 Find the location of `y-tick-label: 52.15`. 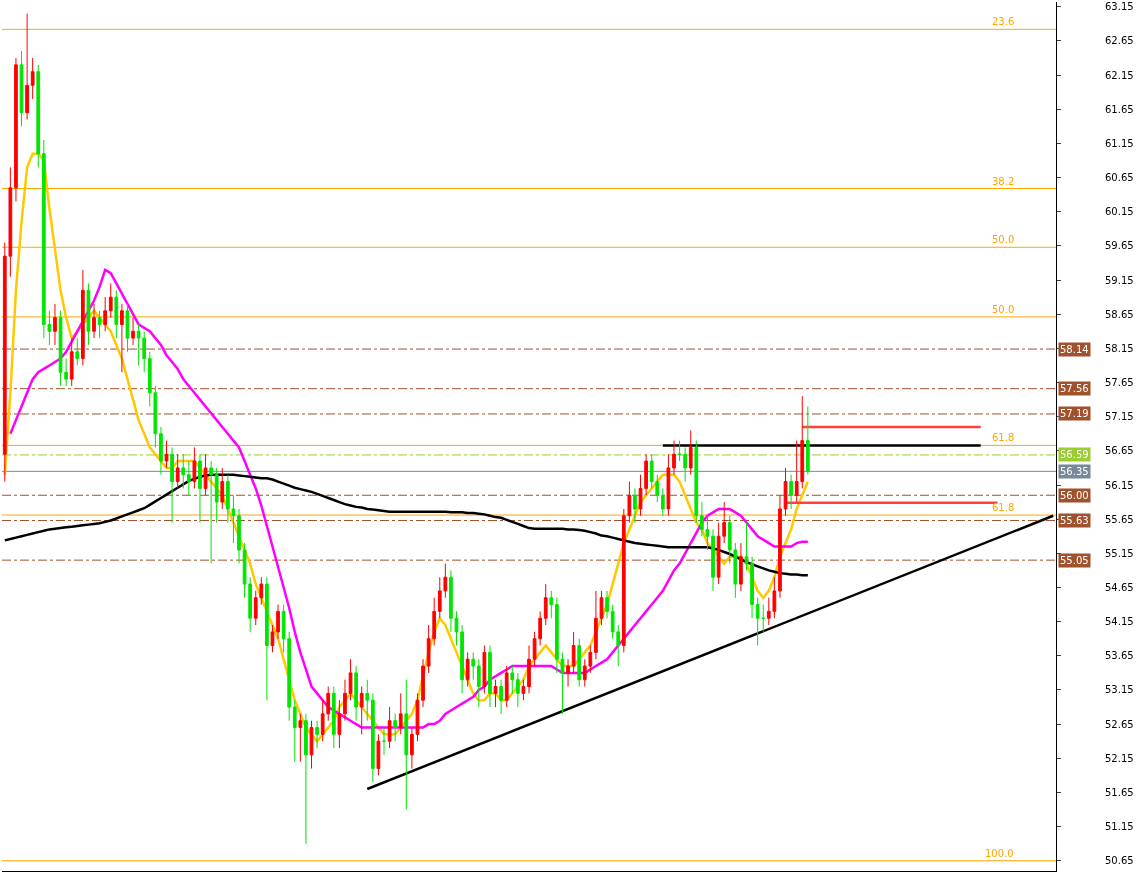

y-tick-label: 52.15 is located at coordinates (1119, 758).